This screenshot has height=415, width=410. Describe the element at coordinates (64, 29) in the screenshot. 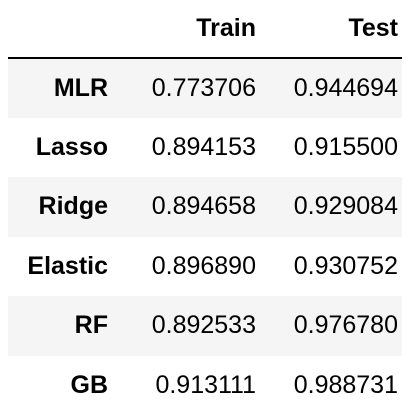

I see `index-header` at that location.